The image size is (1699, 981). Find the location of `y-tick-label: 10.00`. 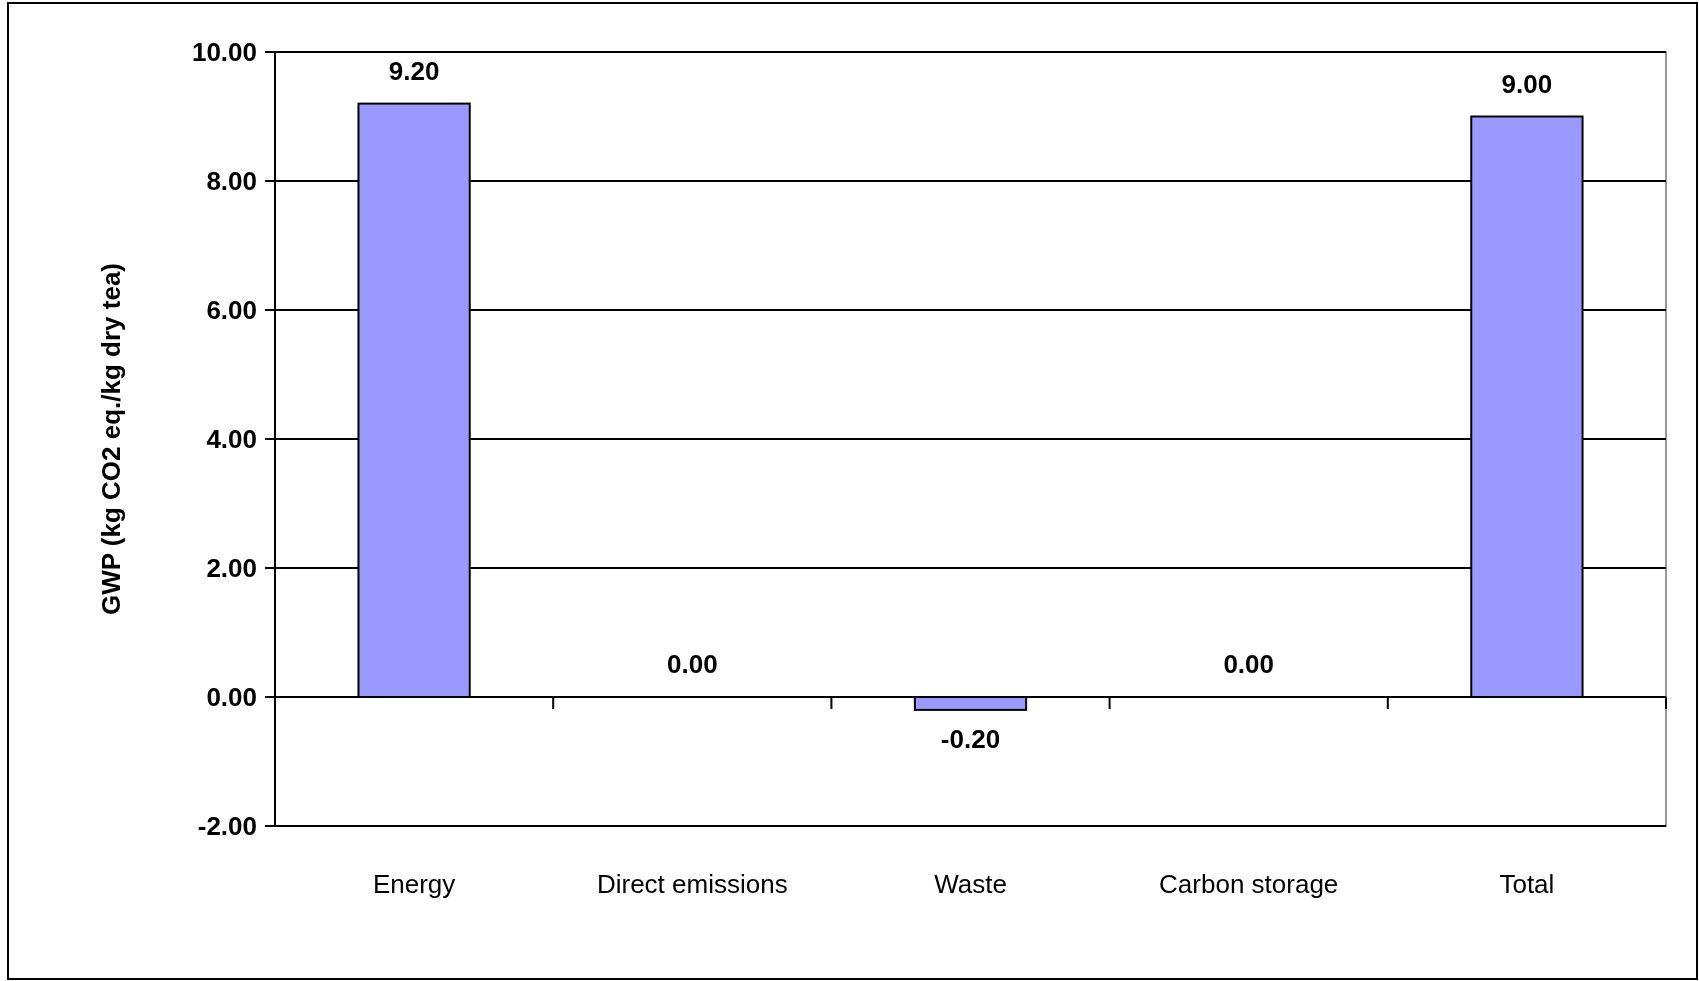

y-tick-label: 10.00 is located at coordinates (224, 52).